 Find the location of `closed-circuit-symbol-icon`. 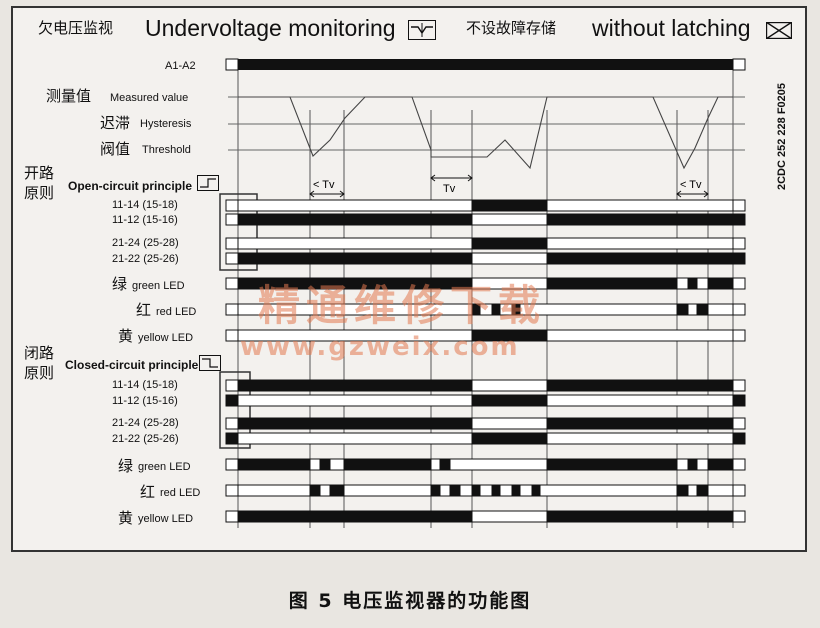

closed-circuit-symbol-icon is located at coordinates (210, 363).